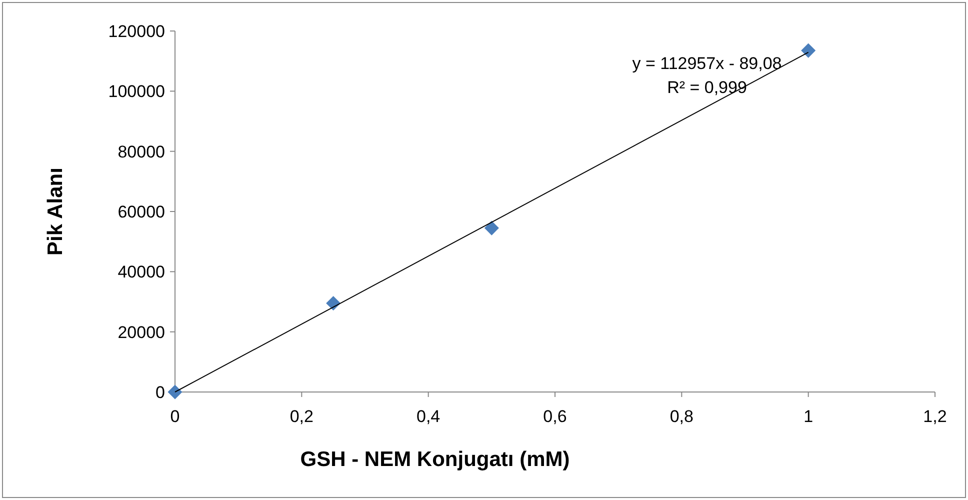 This screenshot has width=968, height=500. Describe the element at coordinates (141, 212) in the screenshot. I see `y-tick-label: 60000` at that location.